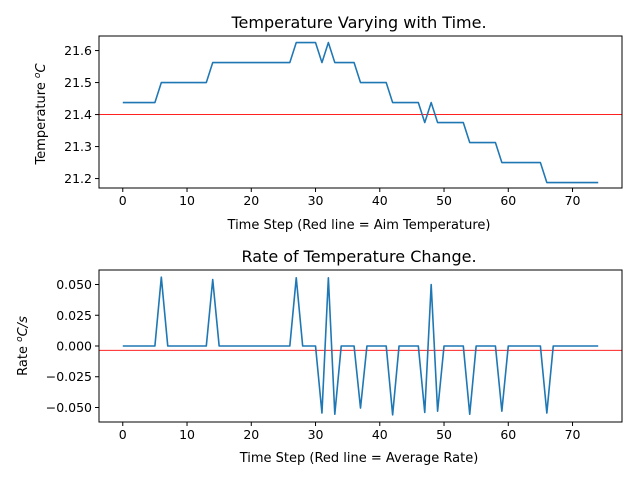 The width and height of the screenshot is (640, 480). What do you see at coordinates (123, 200) in the screenshot?
I see `temperature-xtick-label: 0` at bounding box center [123, 200].